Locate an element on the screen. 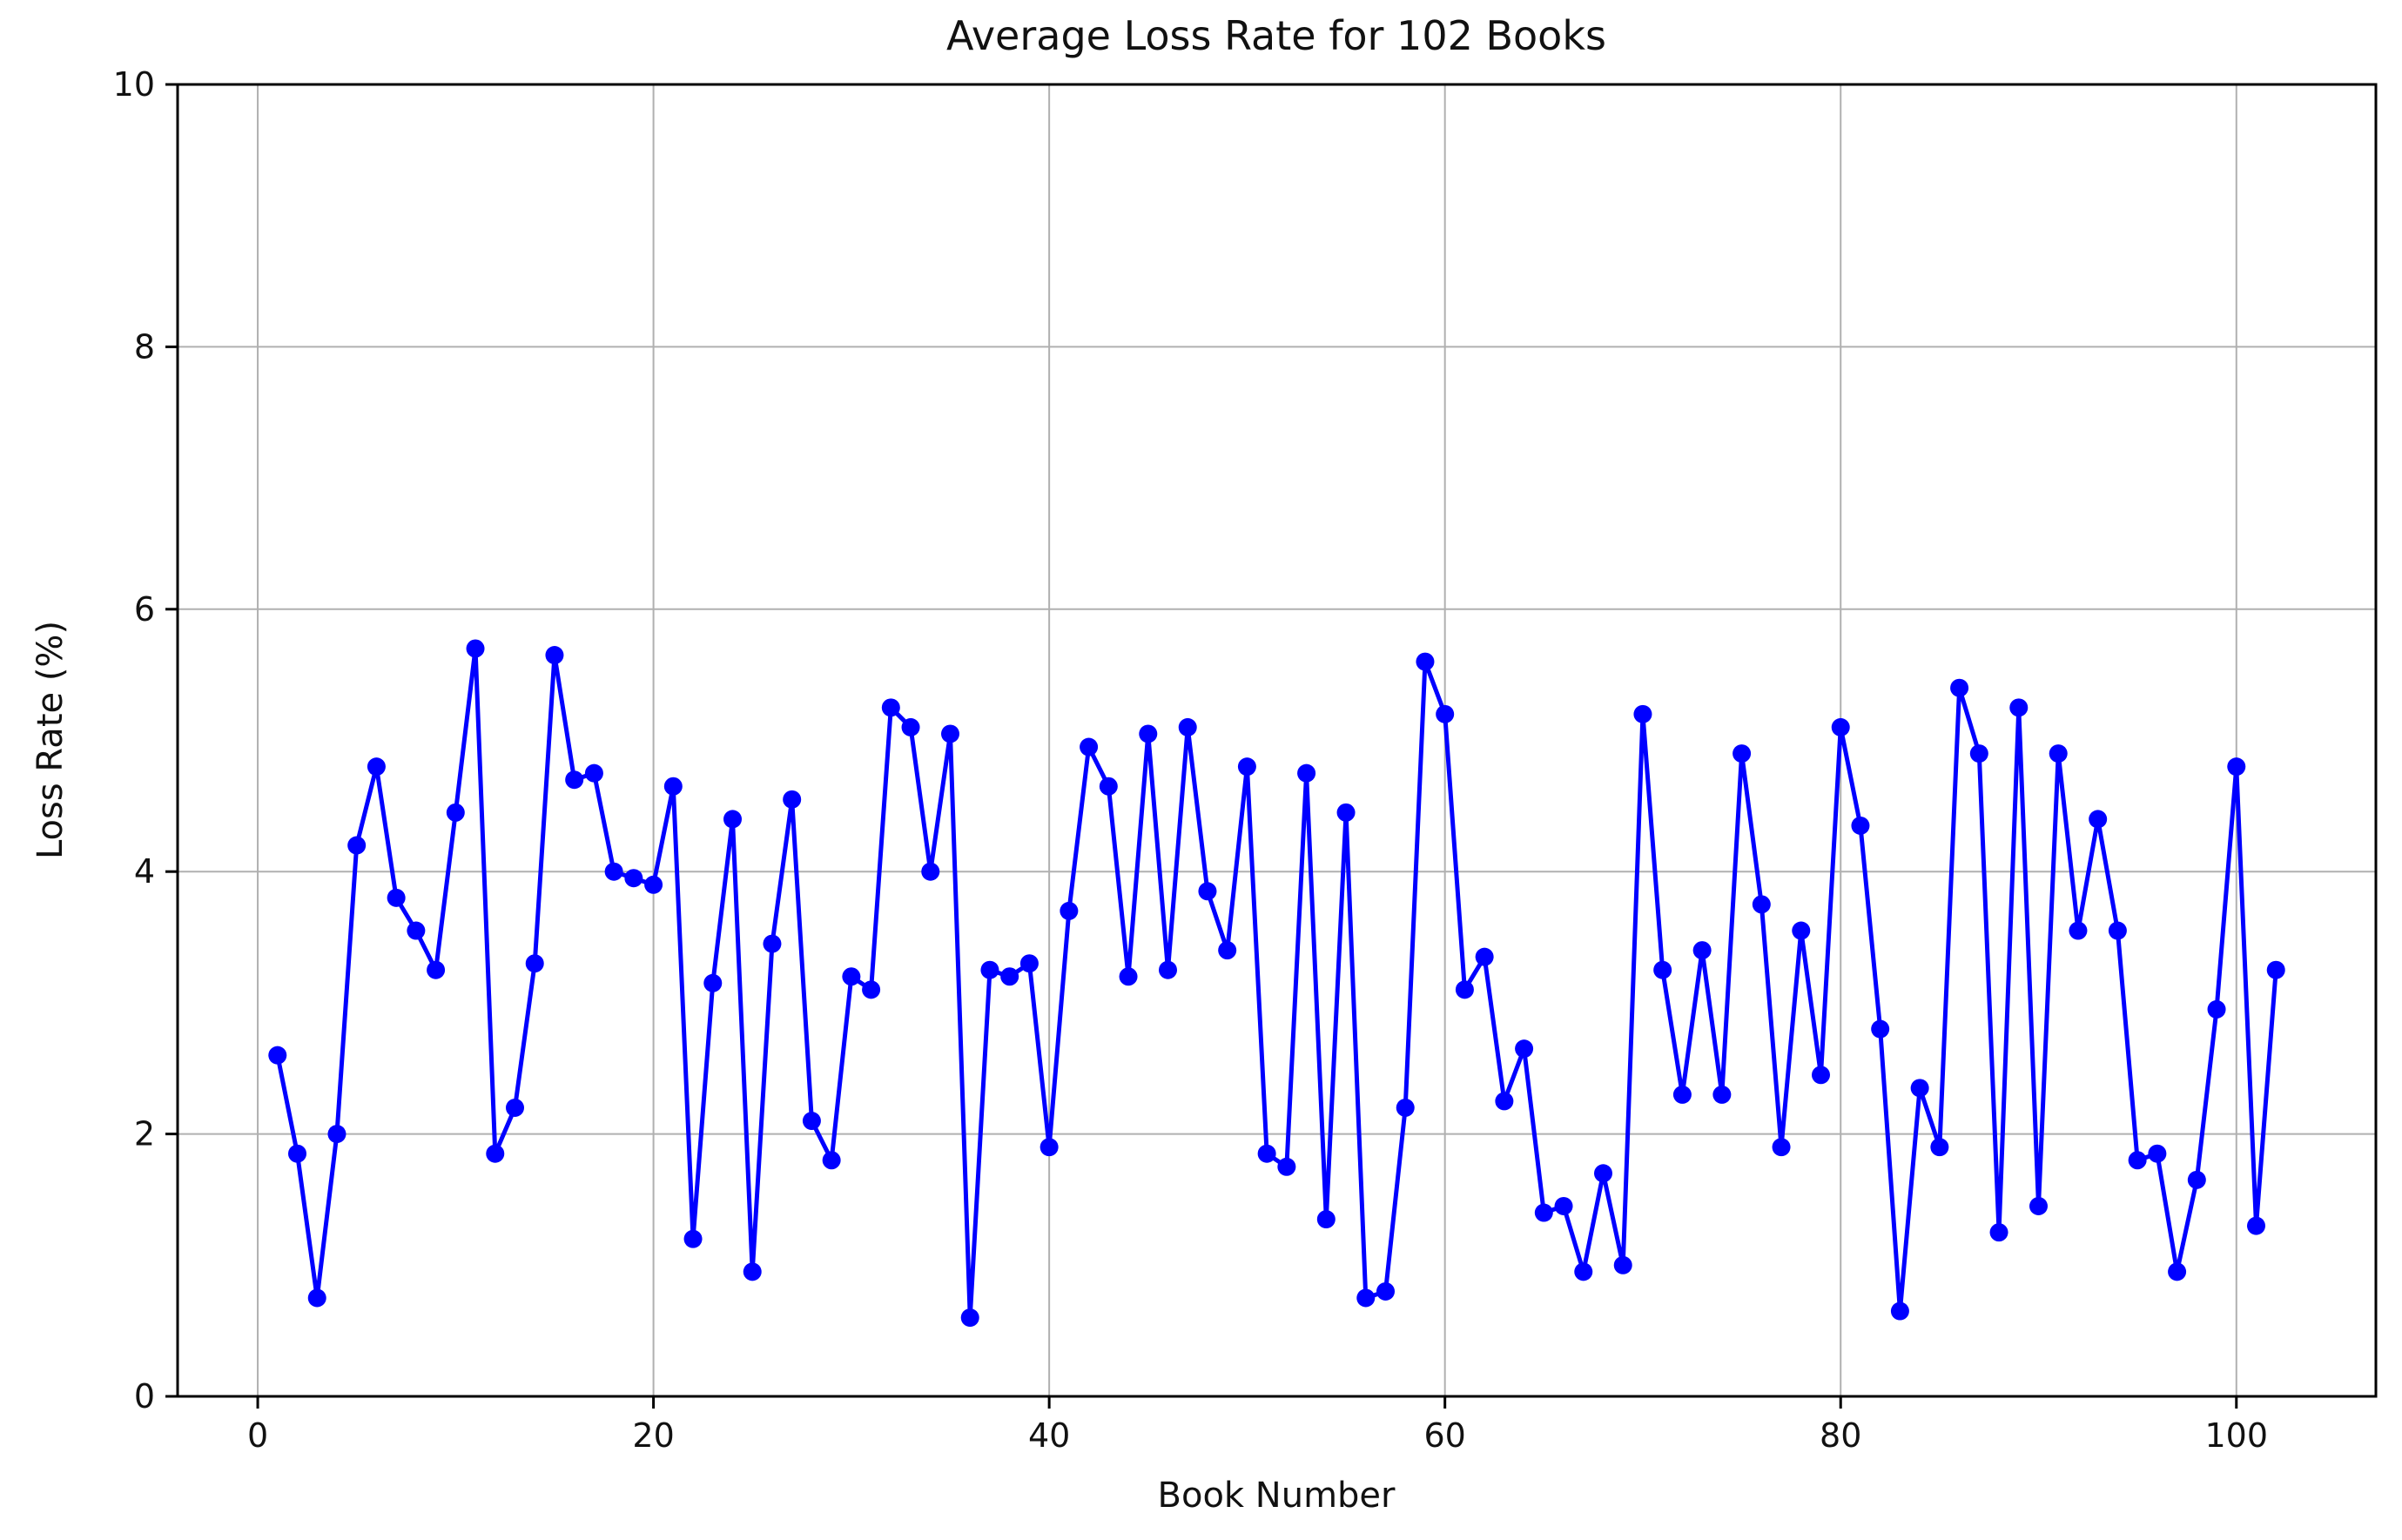 This screenshot has height=1540, width=2402. y-tick-label: 6 is located at coordinates (144, 610).